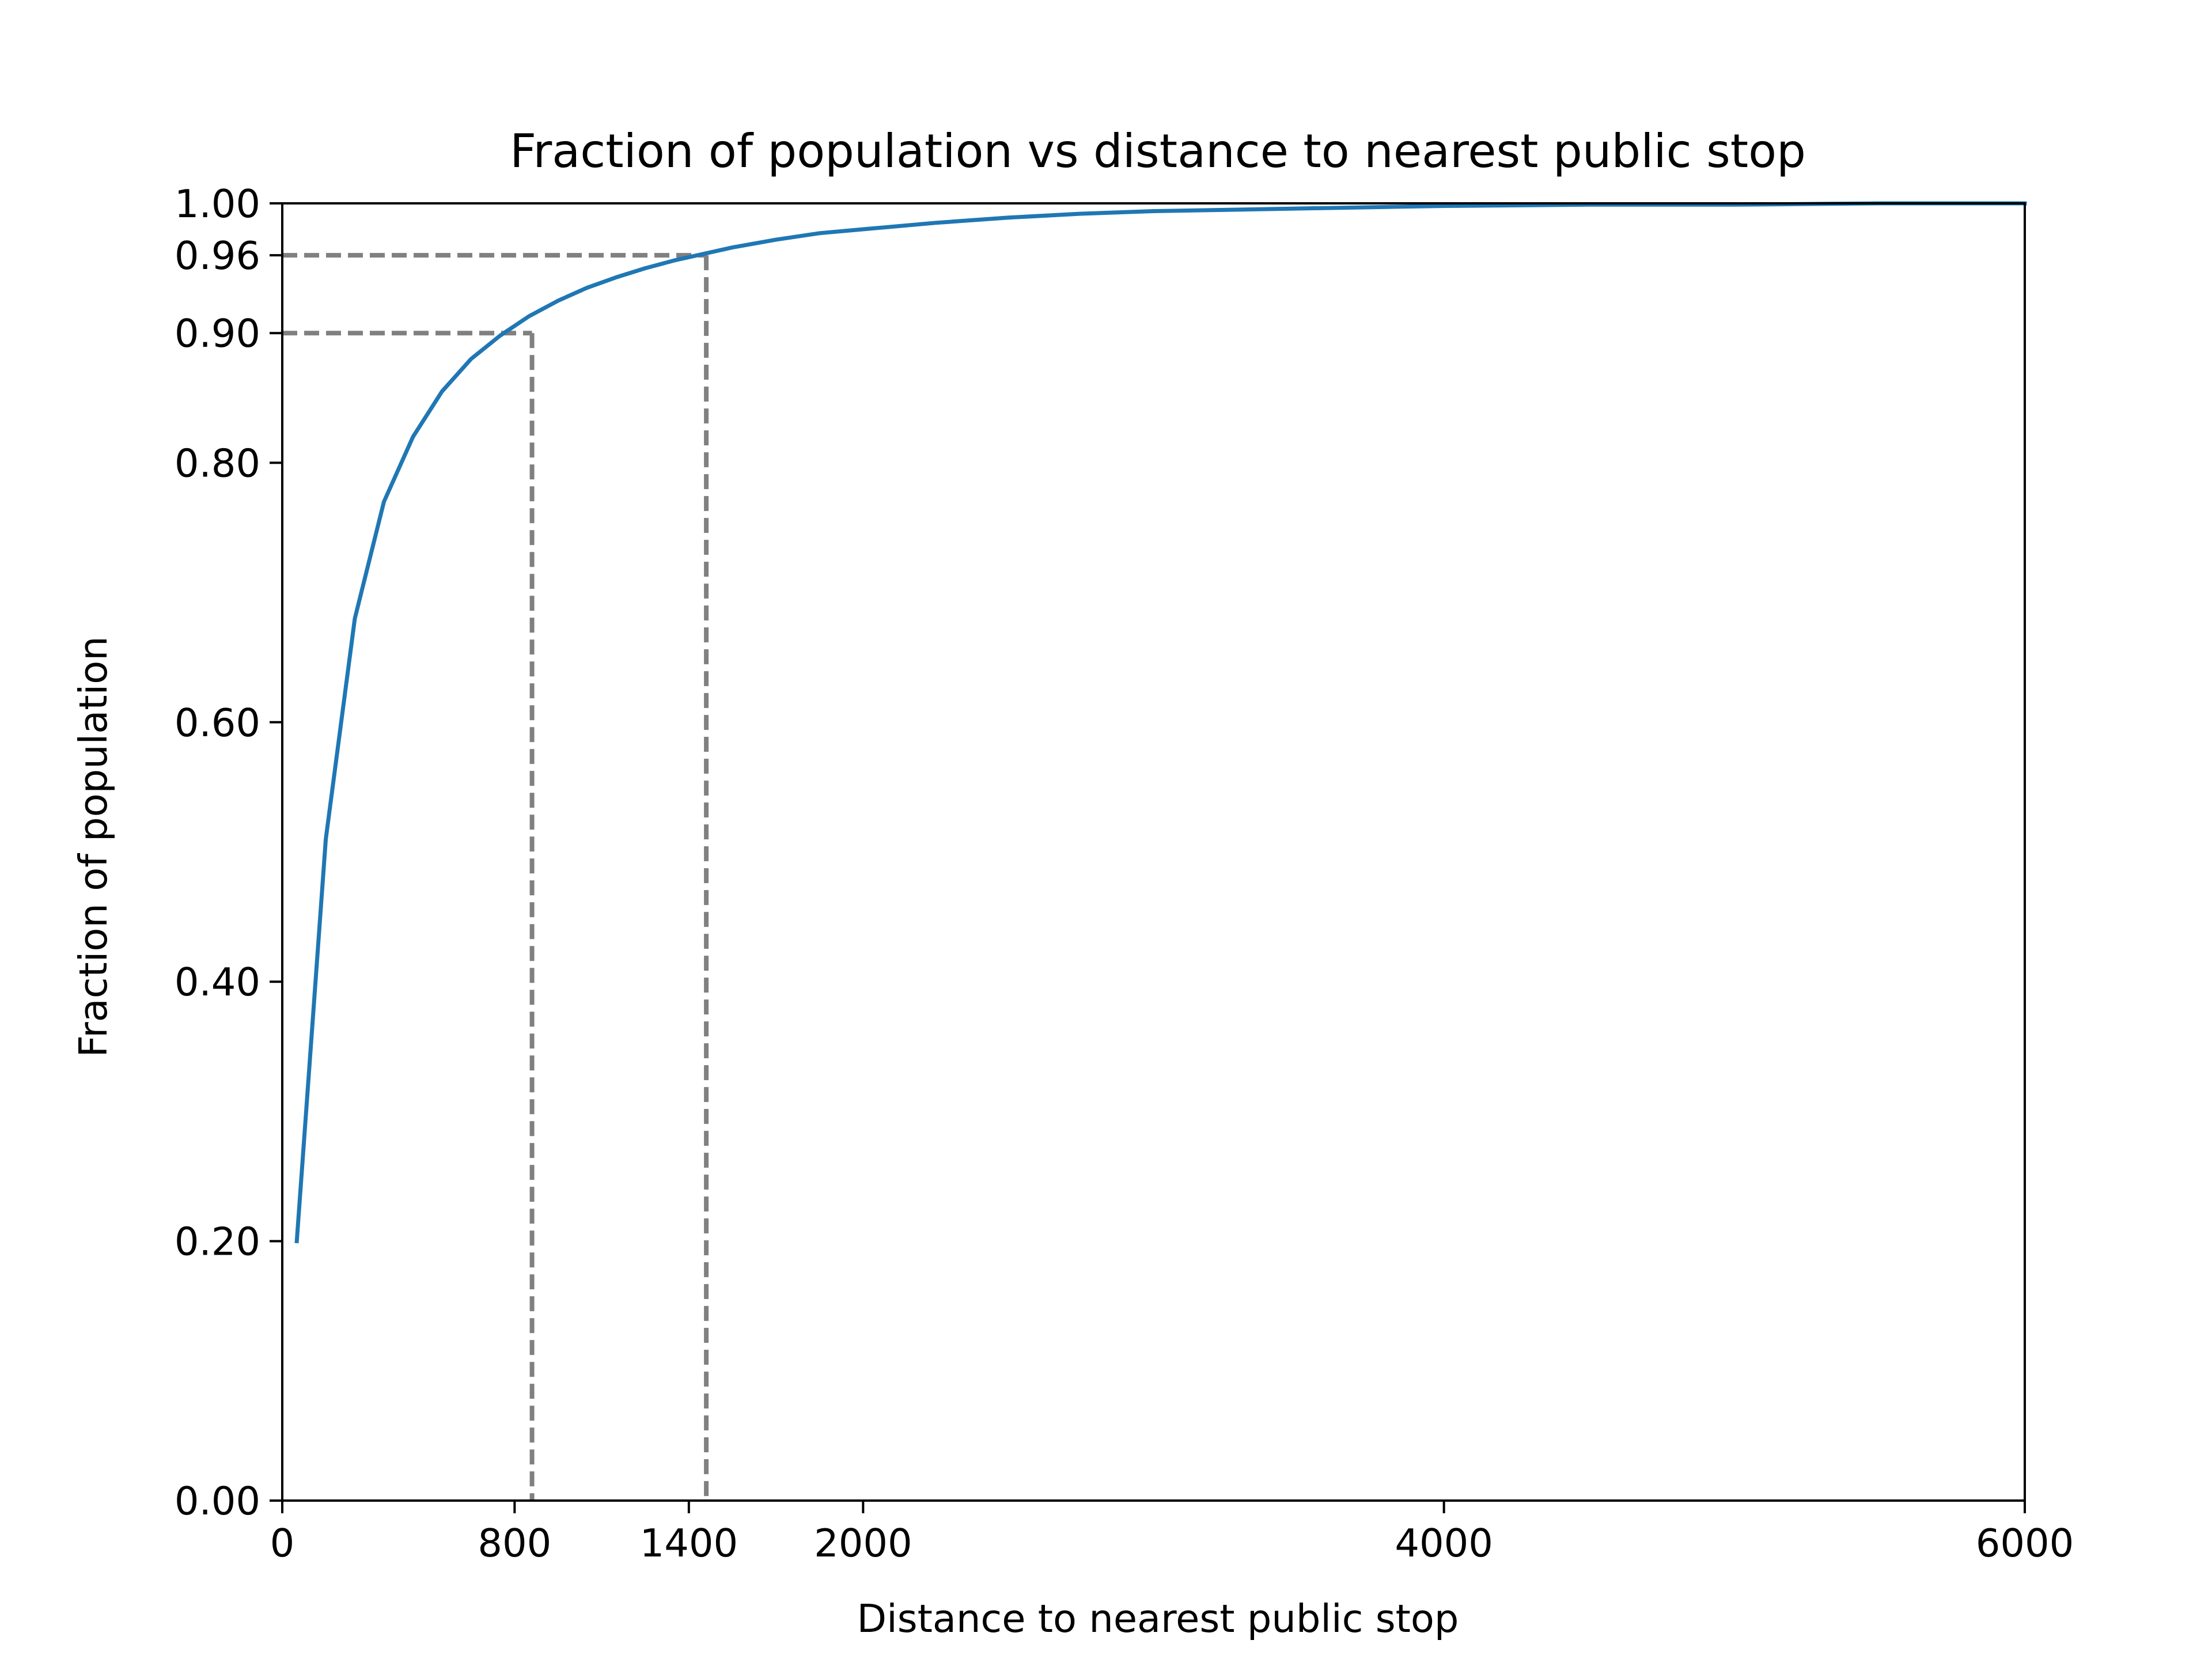 Image resolution: width=2212 pixels, height=1659 pixels. I want to click on reference-lines, so click(495, 877).